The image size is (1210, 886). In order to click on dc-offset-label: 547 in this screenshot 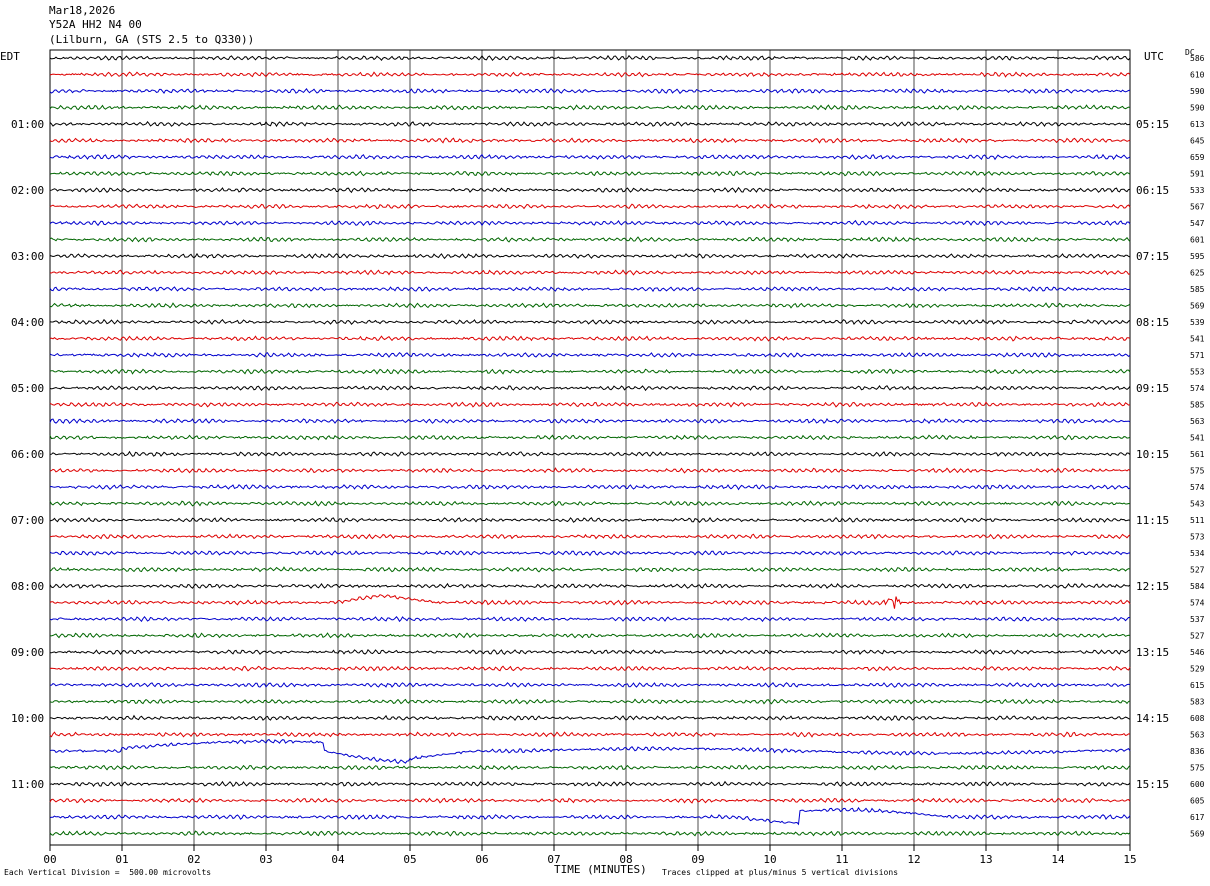, I will do `click(1197, 223)`.